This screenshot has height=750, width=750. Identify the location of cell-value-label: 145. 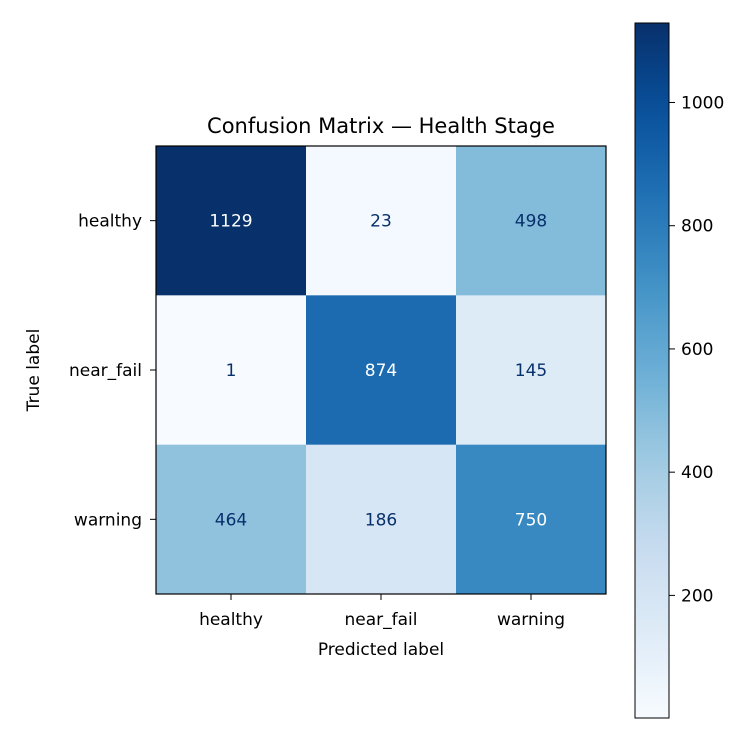
(531, 371).